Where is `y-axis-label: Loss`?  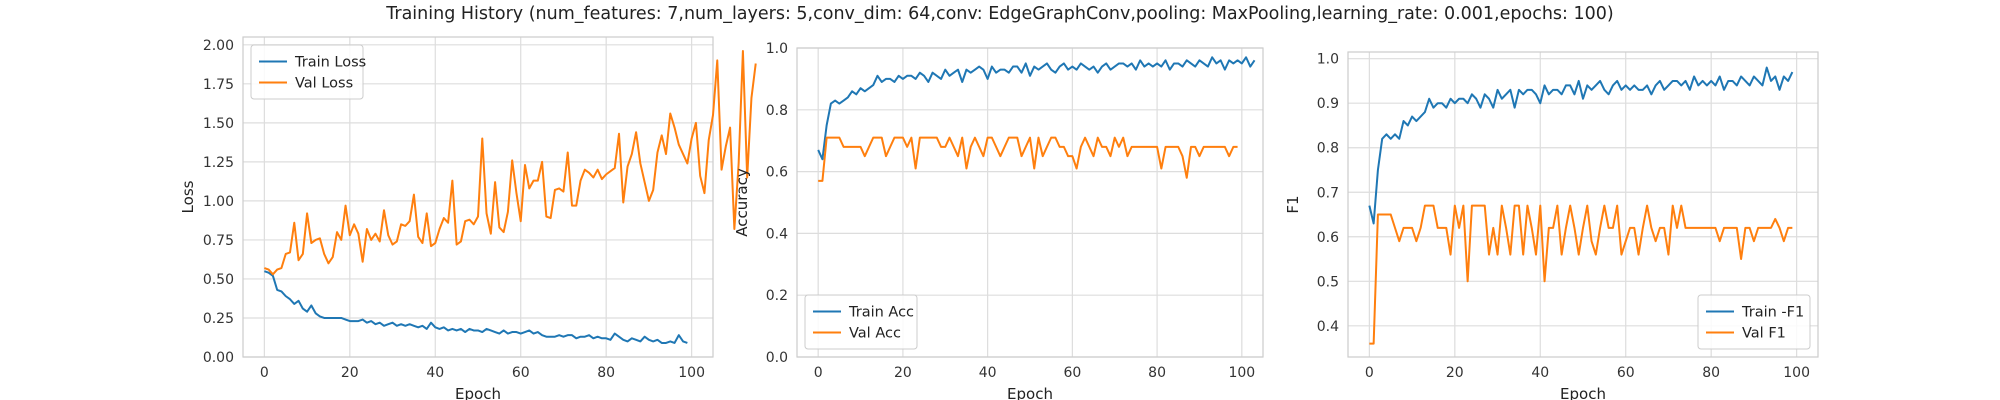
y-axis-label: Loss is located at coordinates (188, 196).